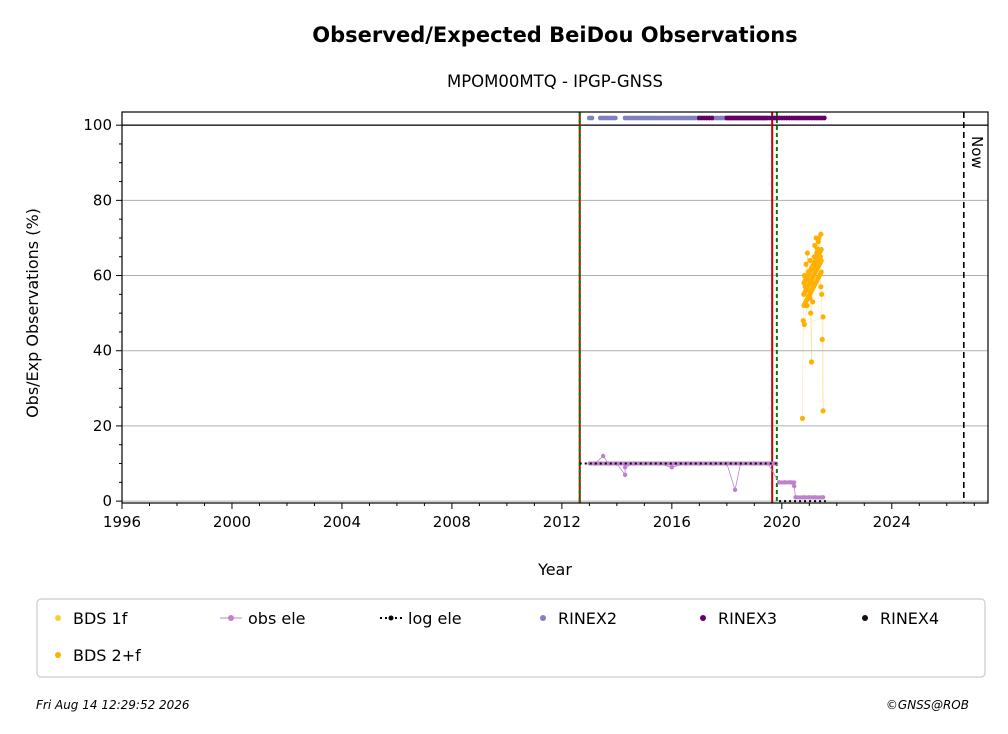  I want to click on legend-item: RINEX4, so click(900, 618).